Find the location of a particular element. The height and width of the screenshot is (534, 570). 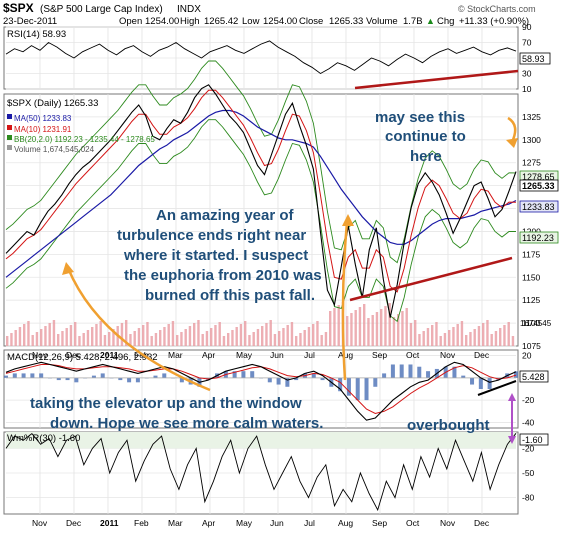

rsi-tick-label: 70 is located at coordinates (527, 43).